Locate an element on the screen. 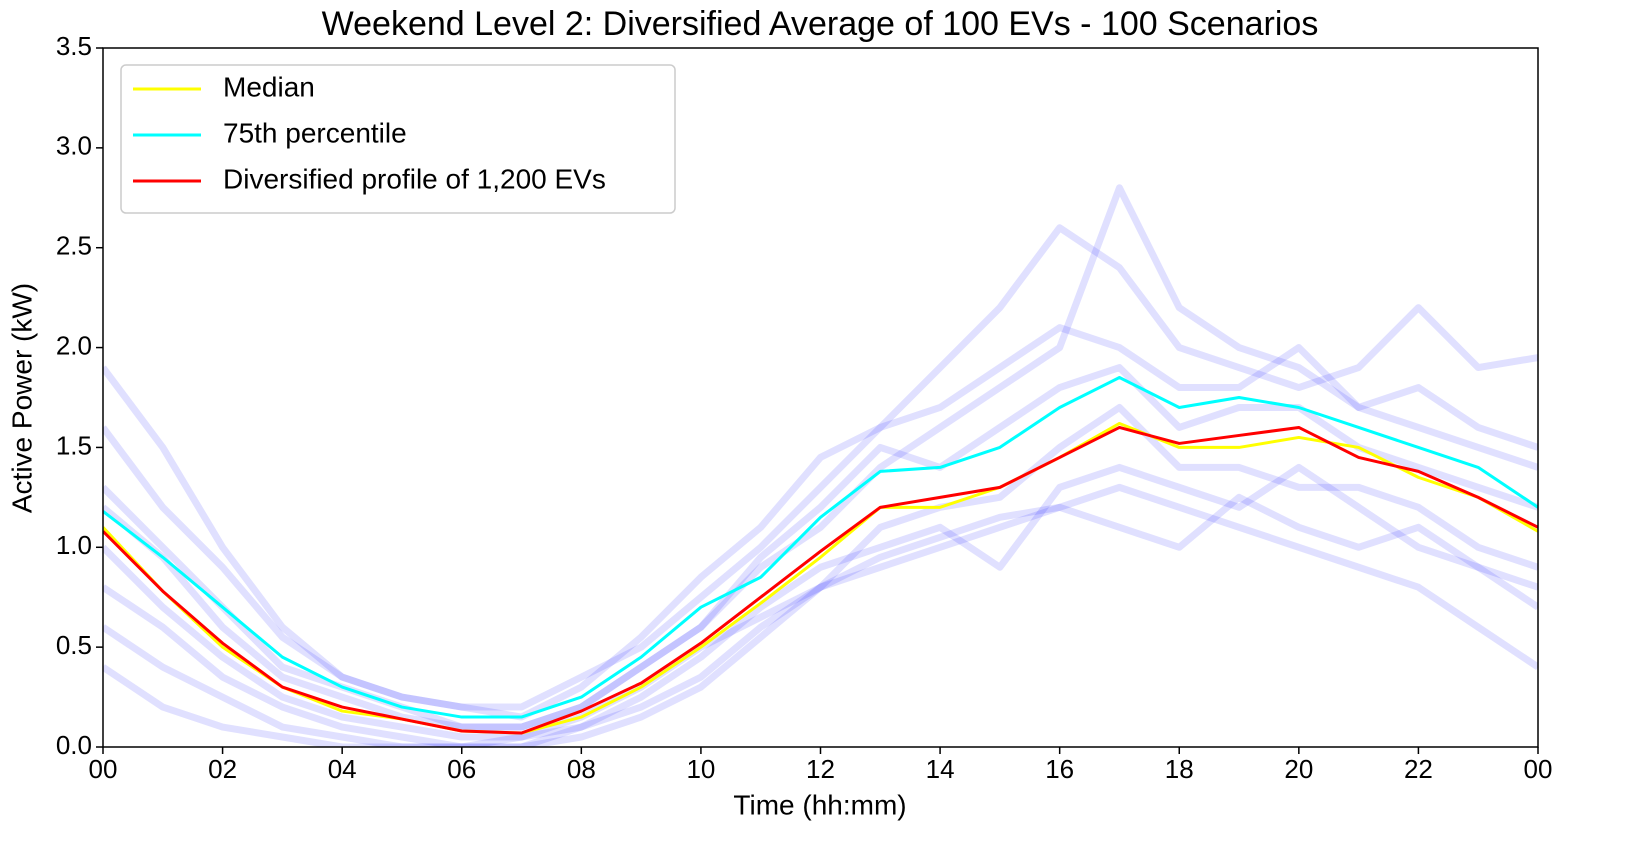 The image size is (1626, 867). y-tick-label: 3.0 is located at coordinates (74, 146).